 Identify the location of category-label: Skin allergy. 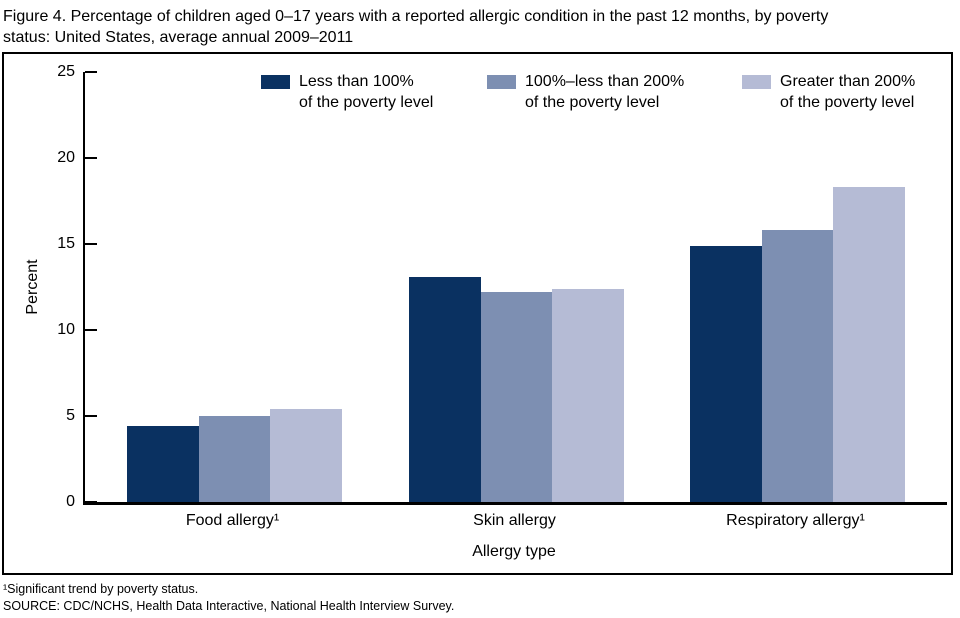
(514, 520).